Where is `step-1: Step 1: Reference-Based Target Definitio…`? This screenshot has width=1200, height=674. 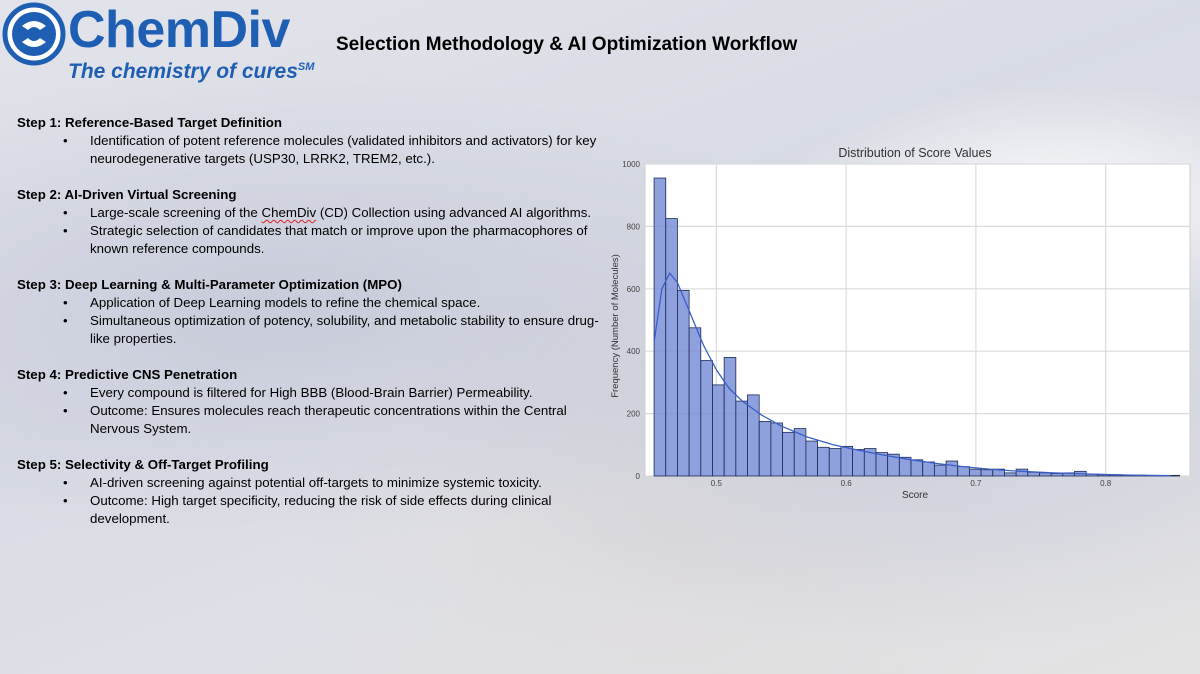 step-1: Step 1: Reference-Based Target Definitio… is located at coordinates (317, 141).